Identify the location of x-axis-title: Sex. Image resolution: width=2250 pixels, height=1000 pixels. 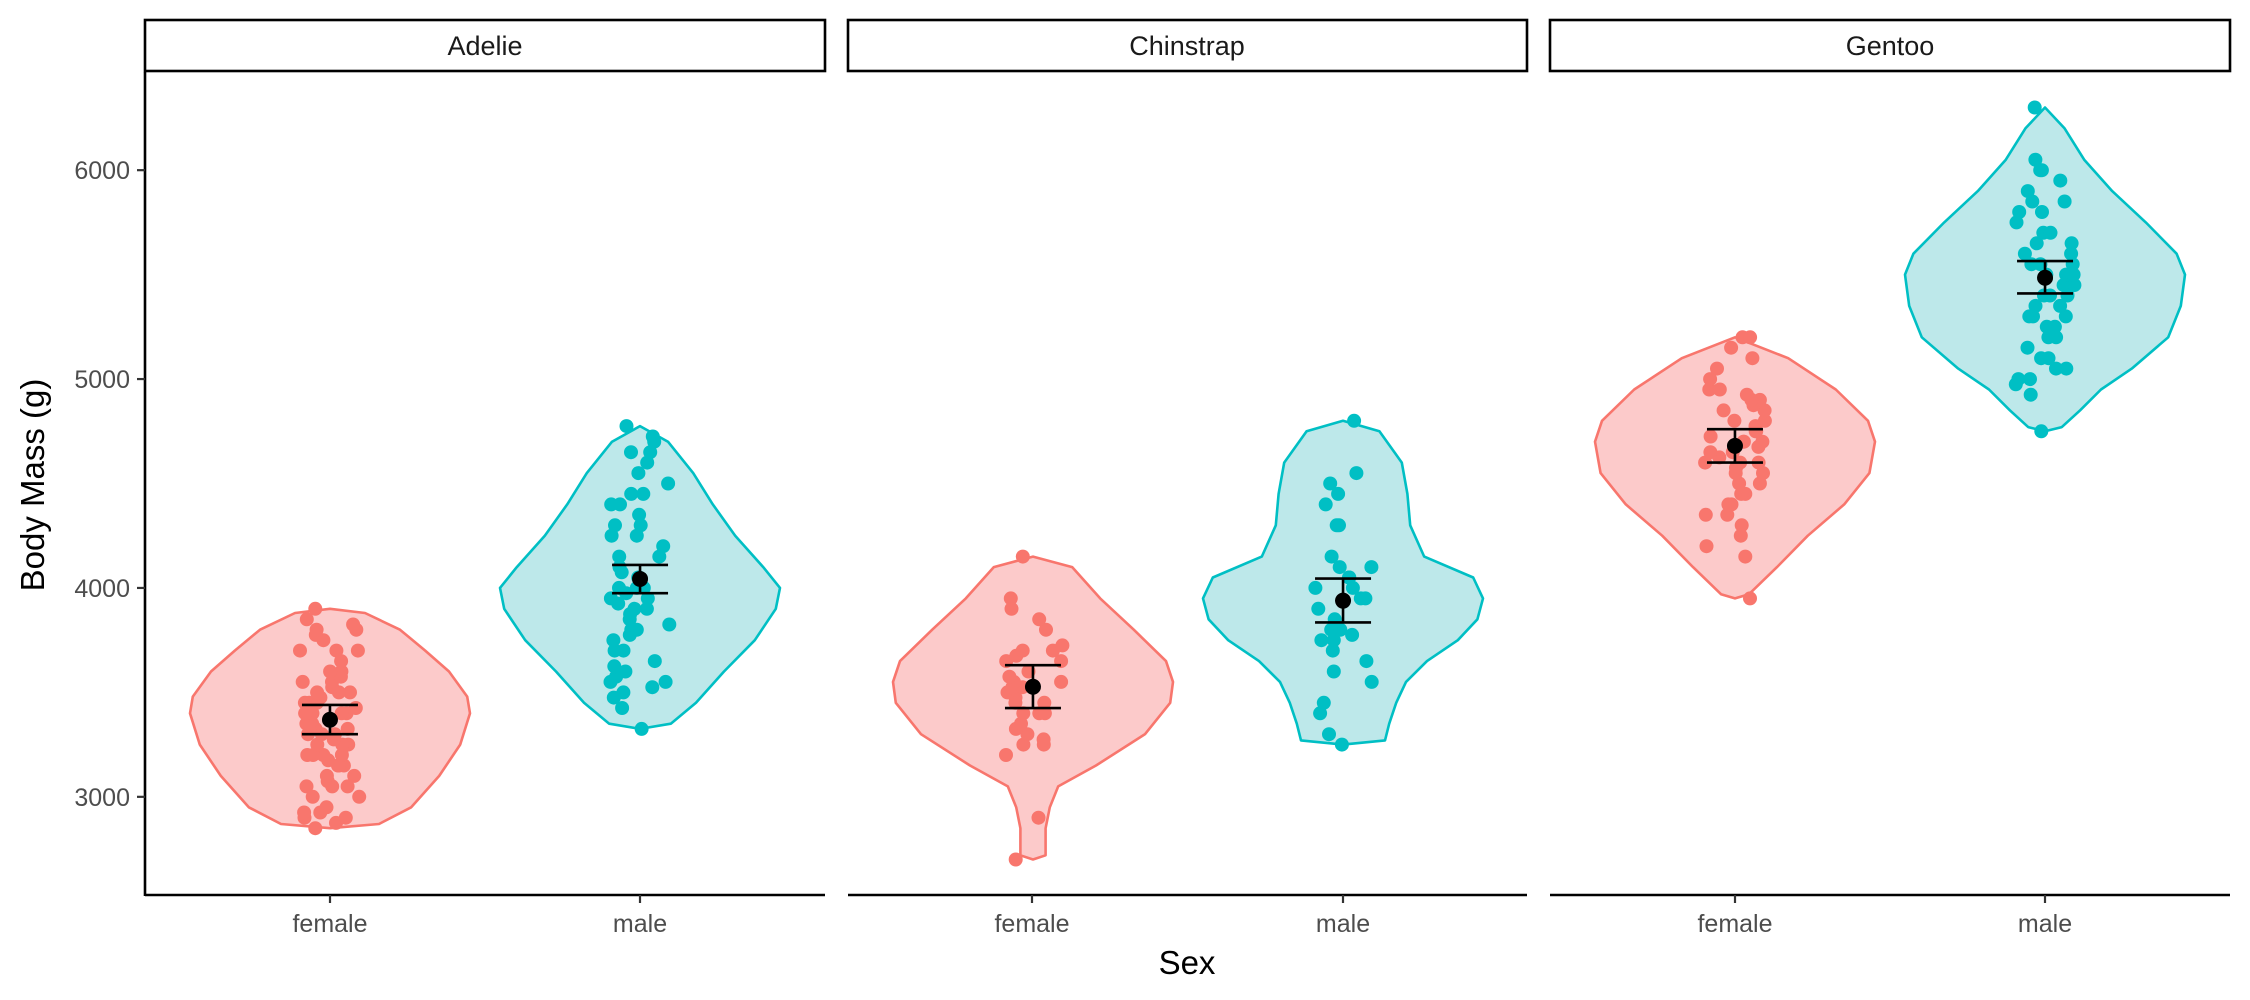
(1187, 962).